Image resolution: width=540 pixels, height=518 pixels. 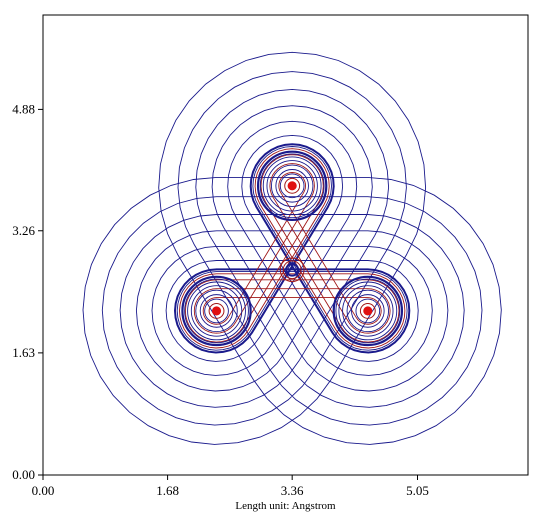 I want to click on x-tick-label: 0.00, so click(x=43, y=490).